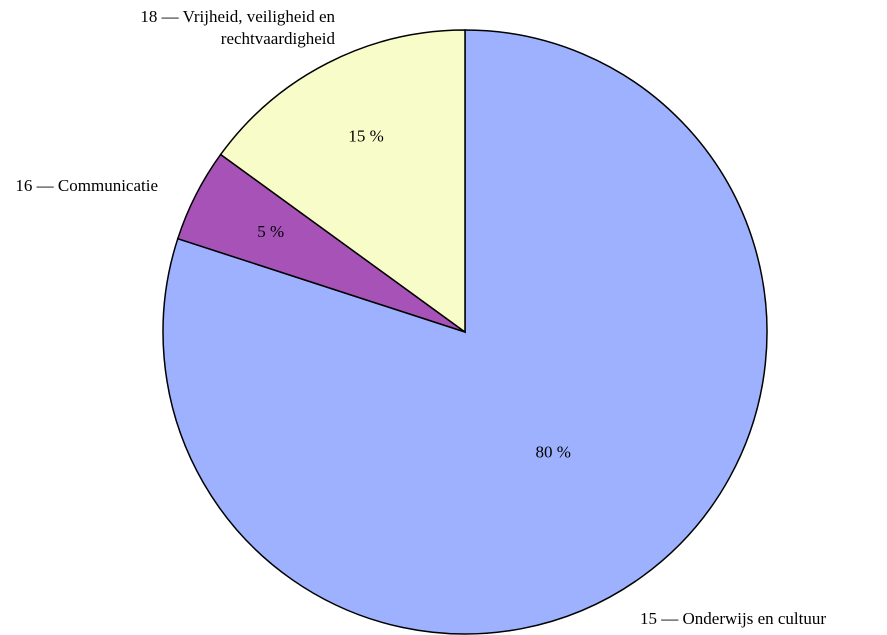  Describe the element at coordinates (342, 181) in the screenshot. I see `pie-slice` at that location.